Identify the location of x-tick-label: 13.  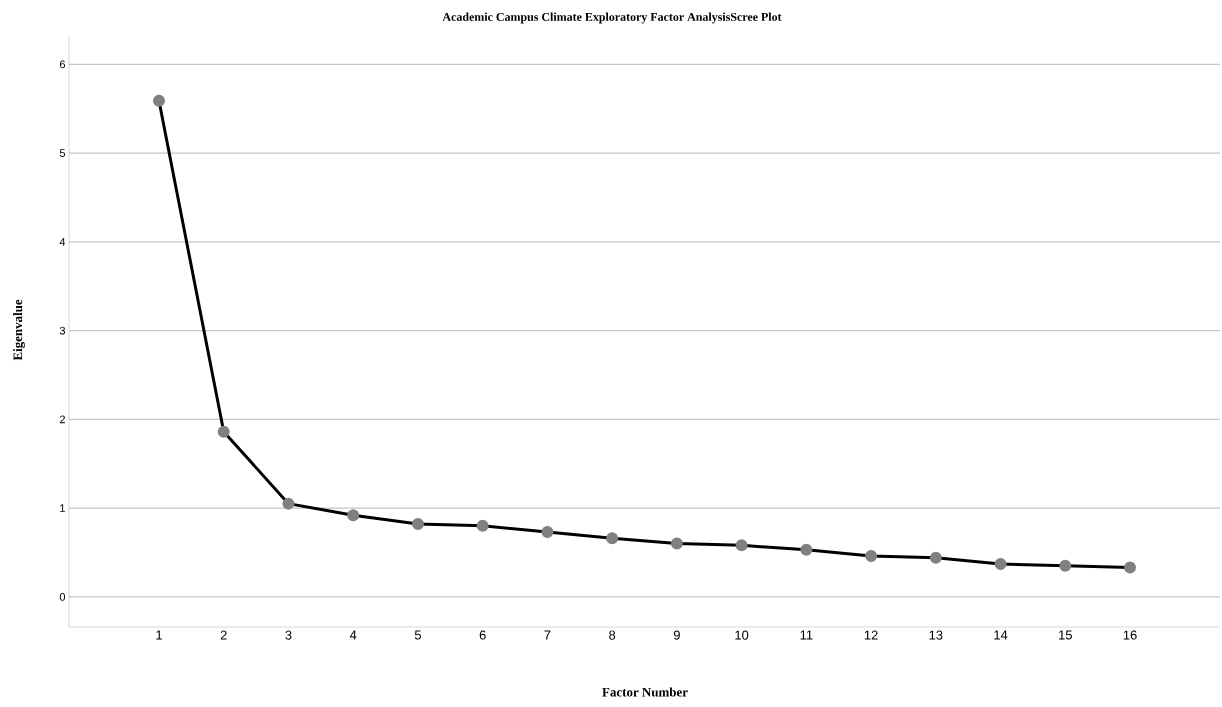
(936, 635).